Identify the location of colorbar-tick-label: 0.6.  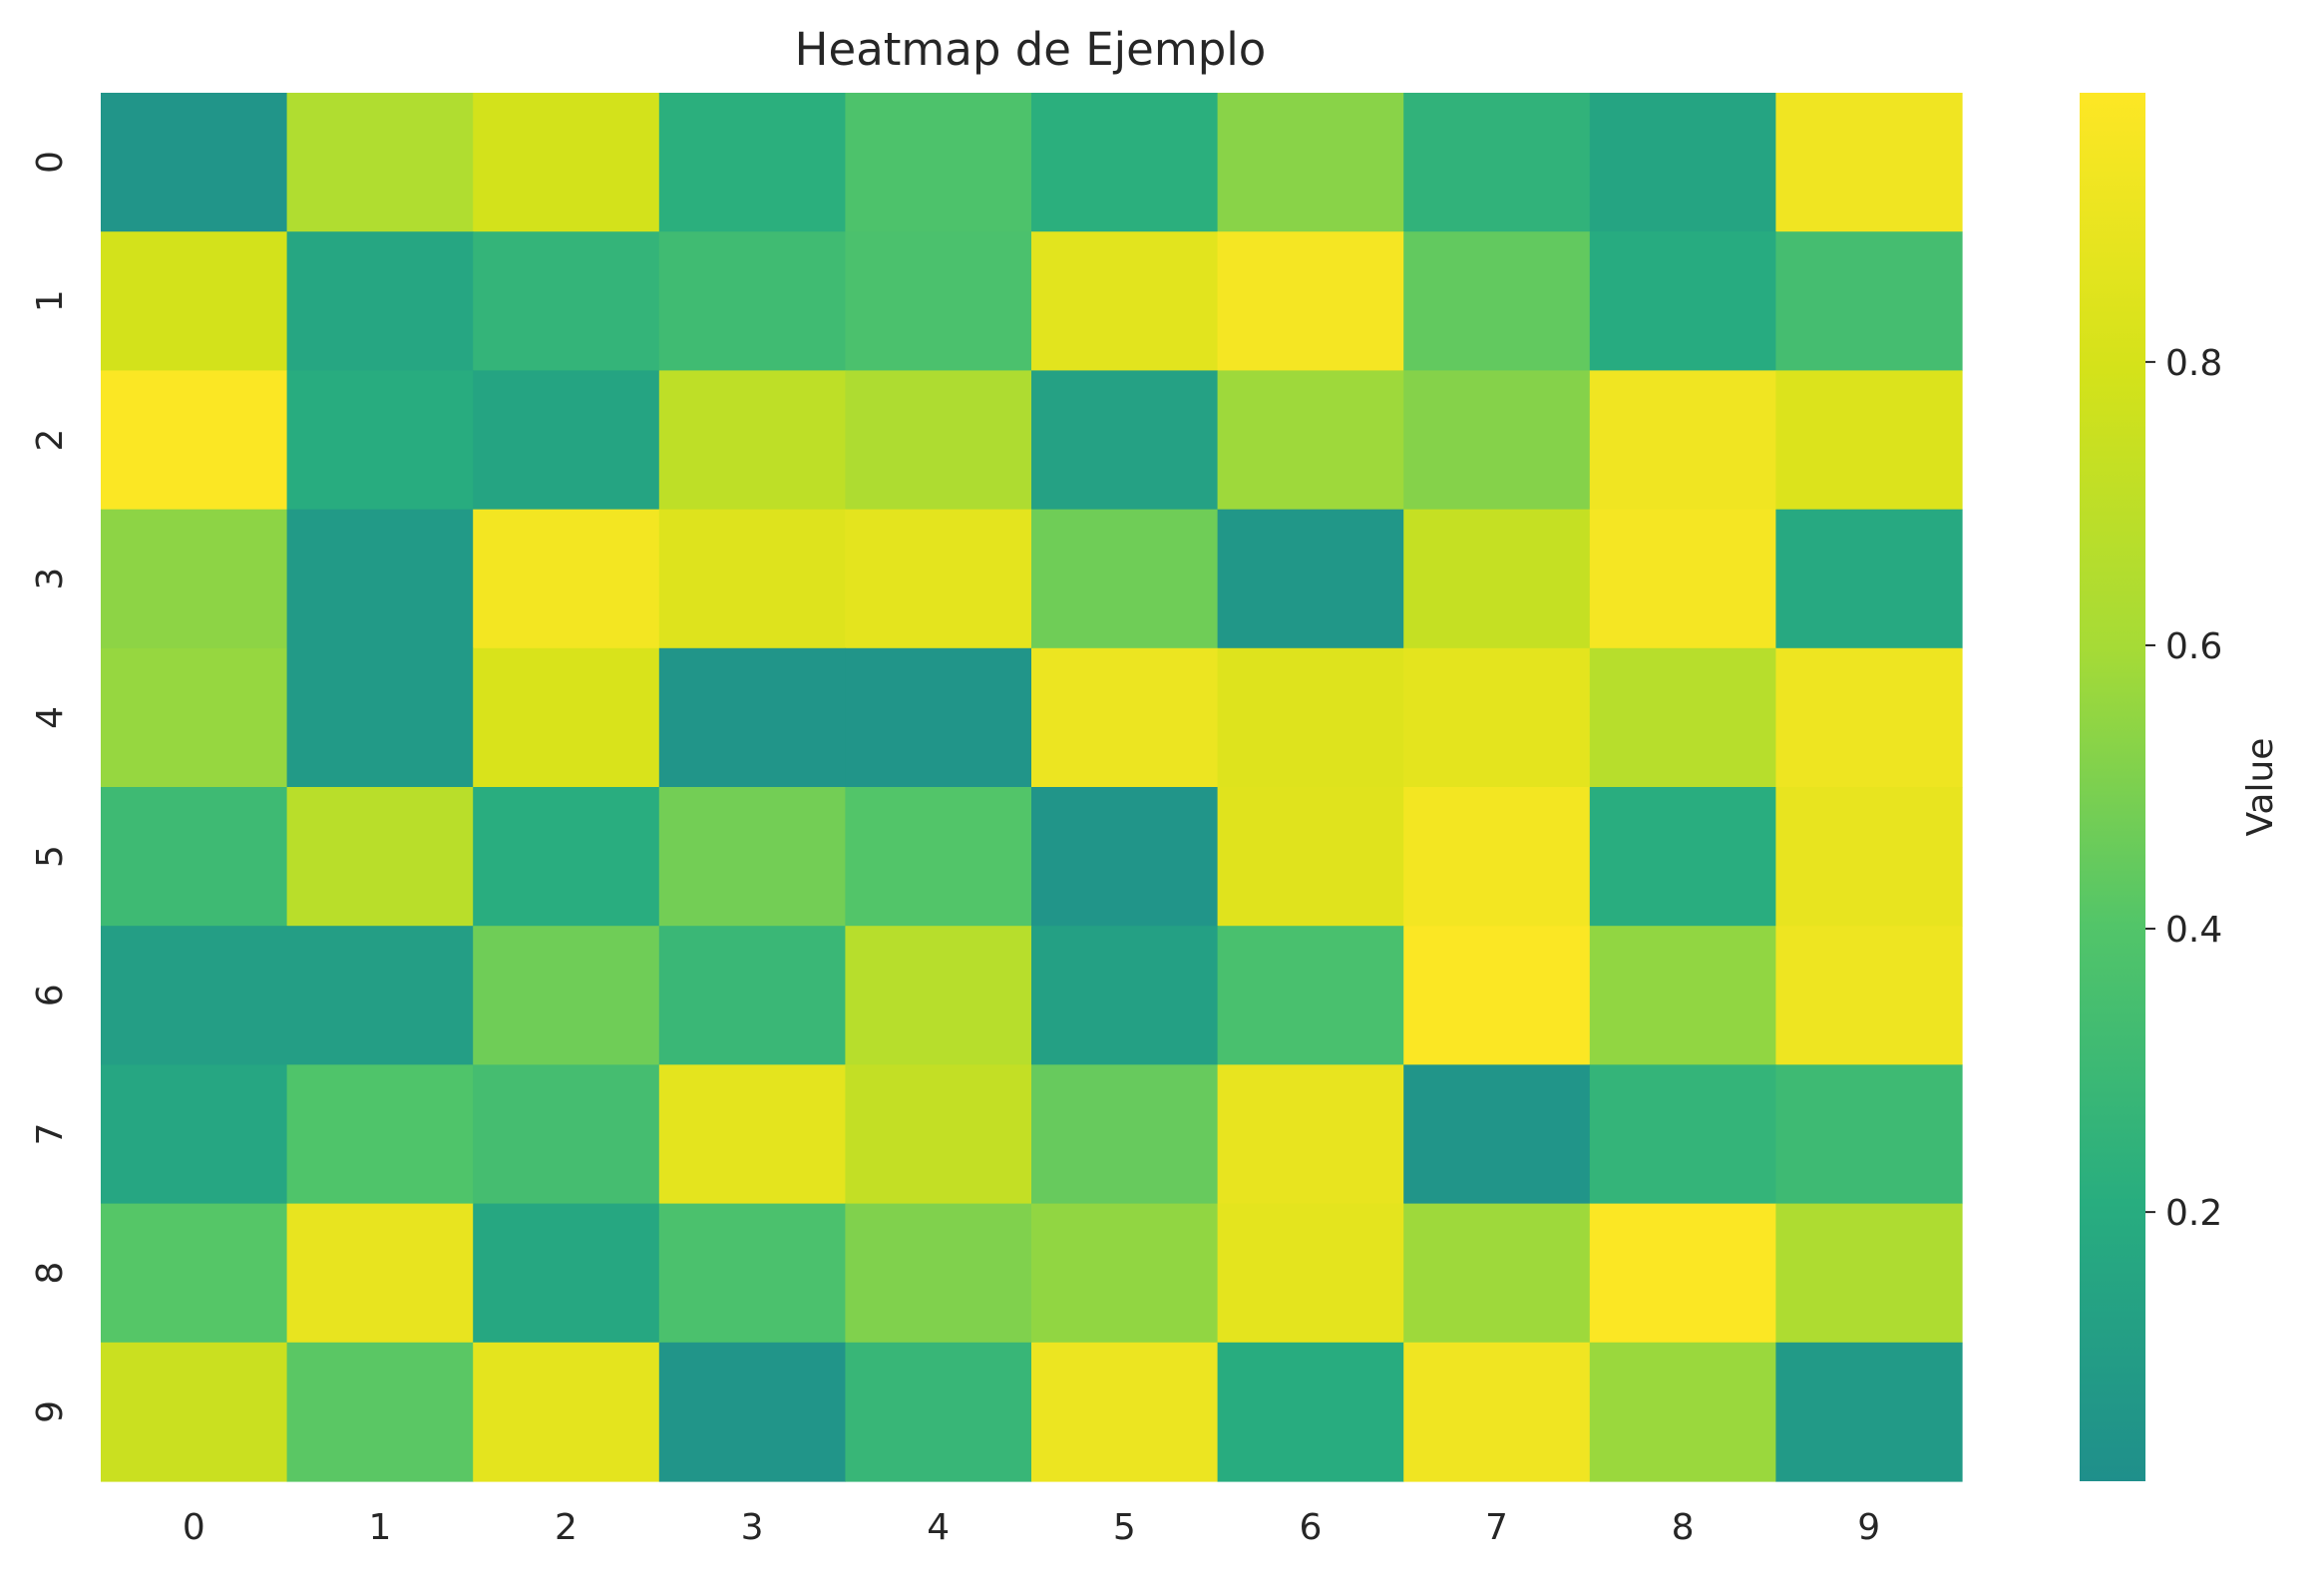
(2193, 646).